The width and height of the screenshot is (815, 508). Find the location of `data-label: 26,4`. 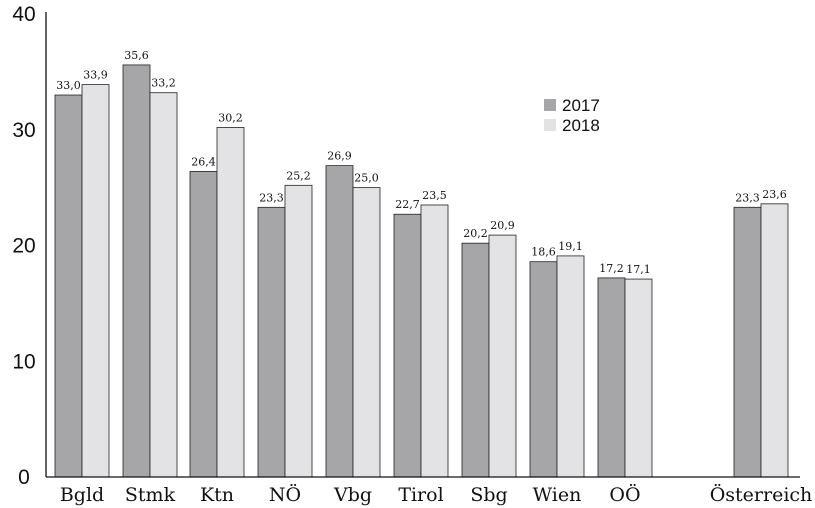

data-label: 26,4 is located at coordinates (203, 161).